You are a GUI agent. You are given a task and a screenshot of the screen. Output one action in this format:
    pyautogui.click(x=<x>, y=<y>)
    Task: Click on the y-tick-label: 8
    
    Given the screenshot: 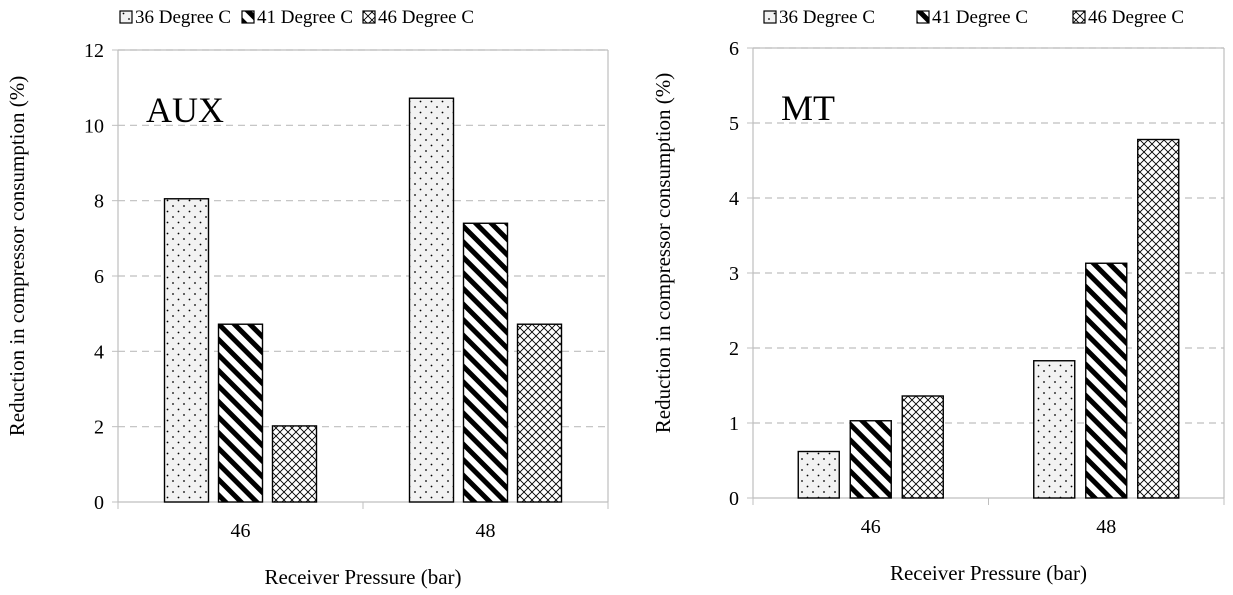 What is the action you would take?
    pyautogui.click(x=99, y=202)
    